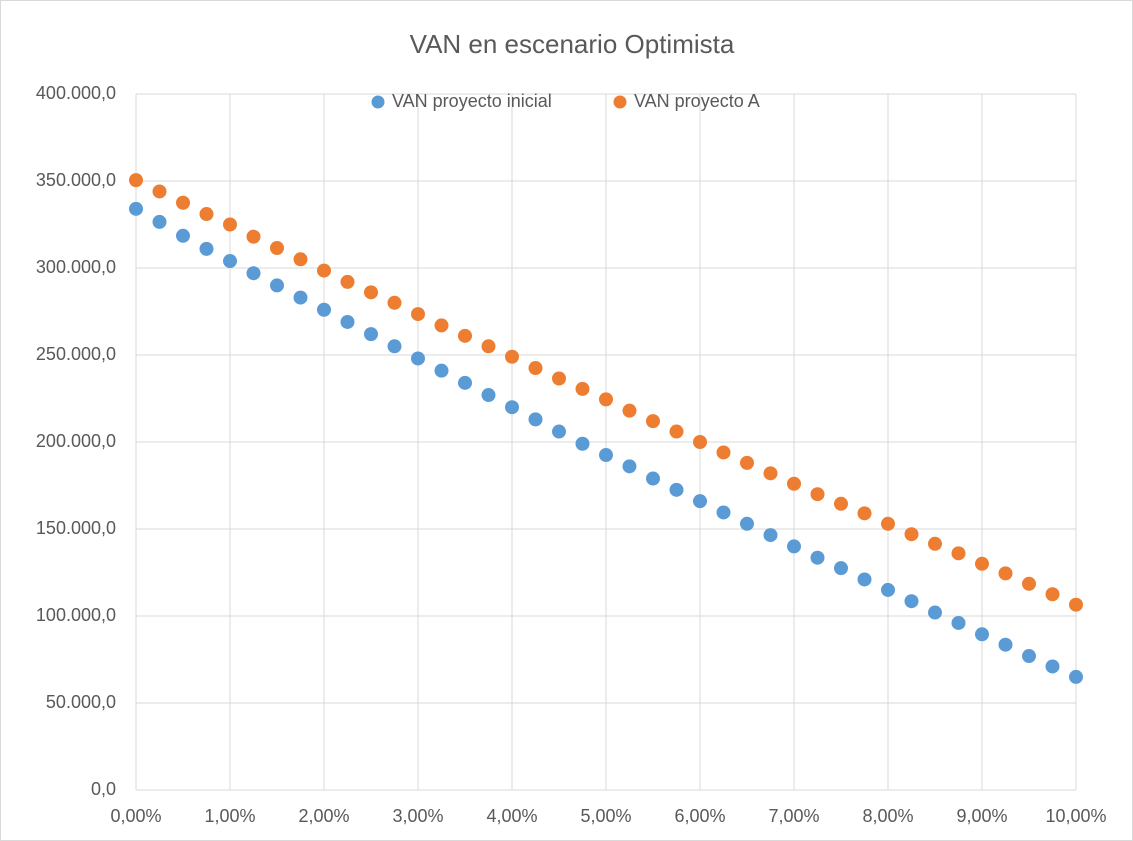 This screenshot has width=1133, height=841. Describe the element at coordinates (1075, 816) in the screenshot. I see `x-tick-label: 10,00%` at that location.